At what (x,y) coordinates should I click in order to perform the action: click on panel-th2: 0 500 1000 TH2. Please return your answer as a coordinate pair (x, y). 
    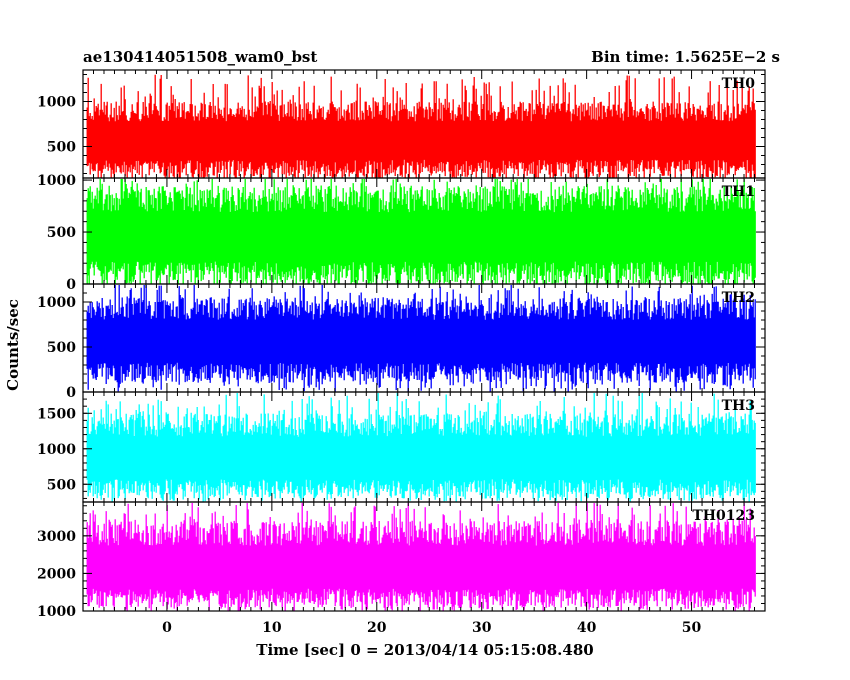
    Looking at the image, I should click on (401, 342).